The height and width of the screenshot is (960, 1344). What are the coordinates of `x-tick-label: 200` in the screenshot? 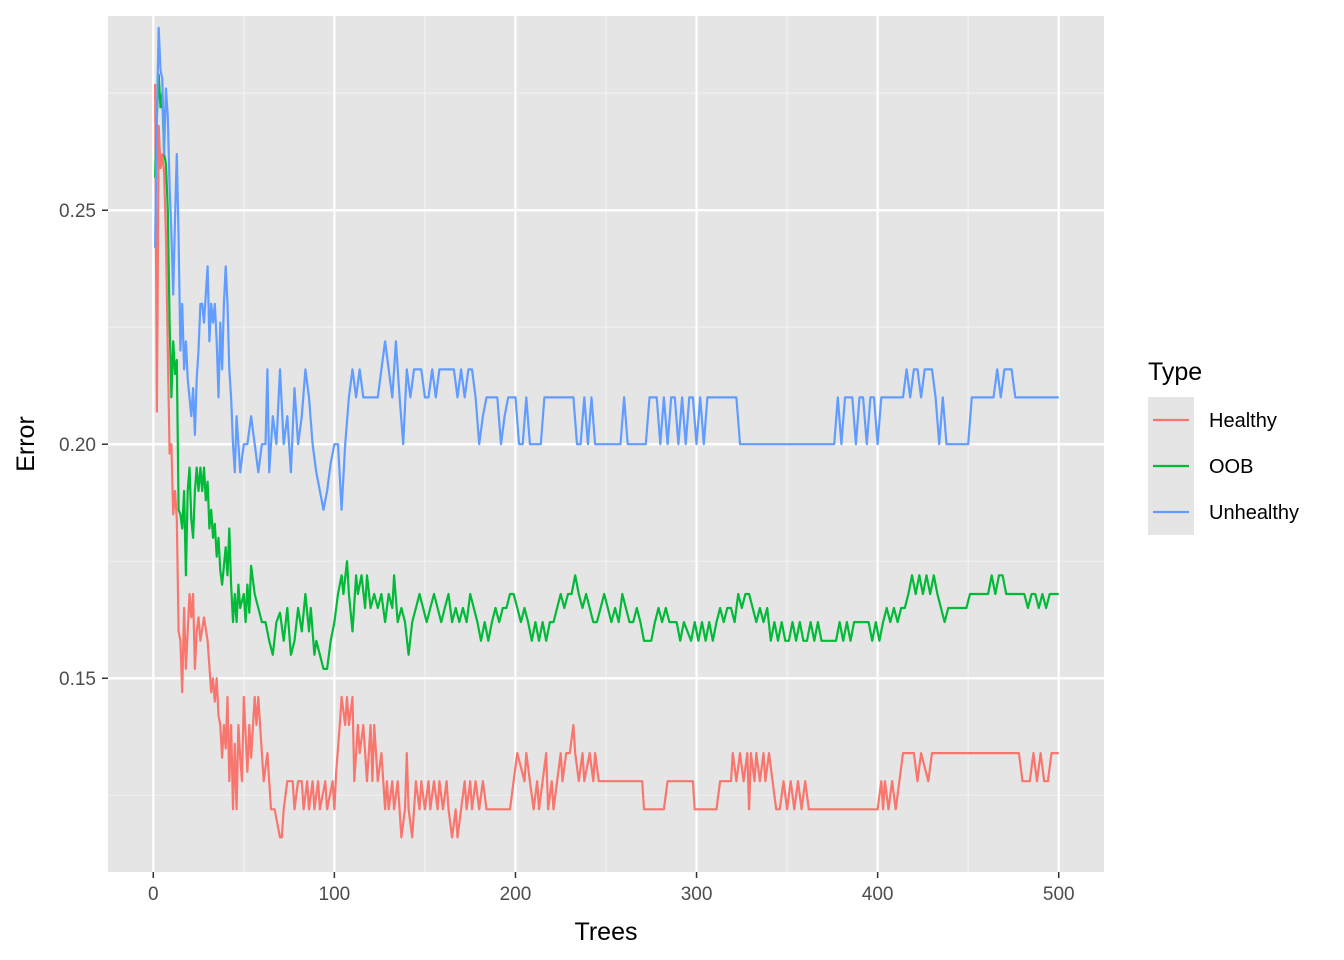 It's located at (516, 894).